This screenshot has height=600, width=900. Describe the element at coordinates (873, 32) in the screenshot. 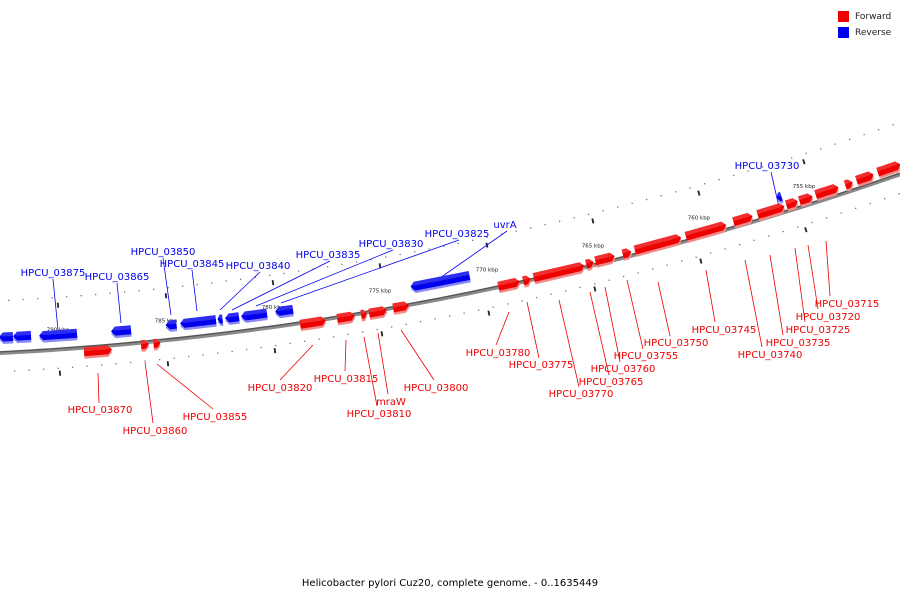

I see `legend-label-reverse: Reverse` at that location.